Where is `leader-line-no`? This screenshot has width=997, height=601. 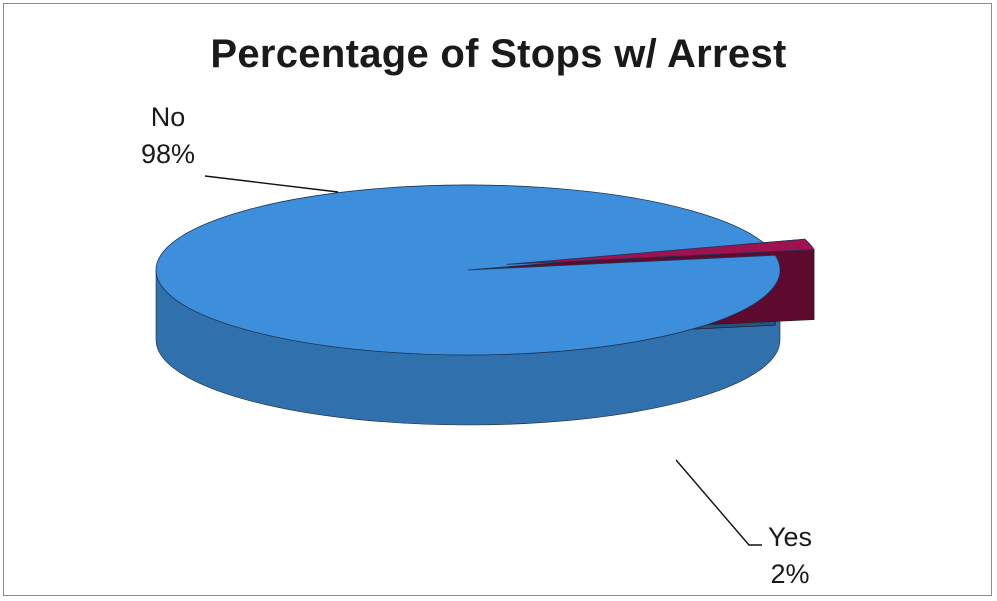
leader-line-no is located at coordinates (271, 184).